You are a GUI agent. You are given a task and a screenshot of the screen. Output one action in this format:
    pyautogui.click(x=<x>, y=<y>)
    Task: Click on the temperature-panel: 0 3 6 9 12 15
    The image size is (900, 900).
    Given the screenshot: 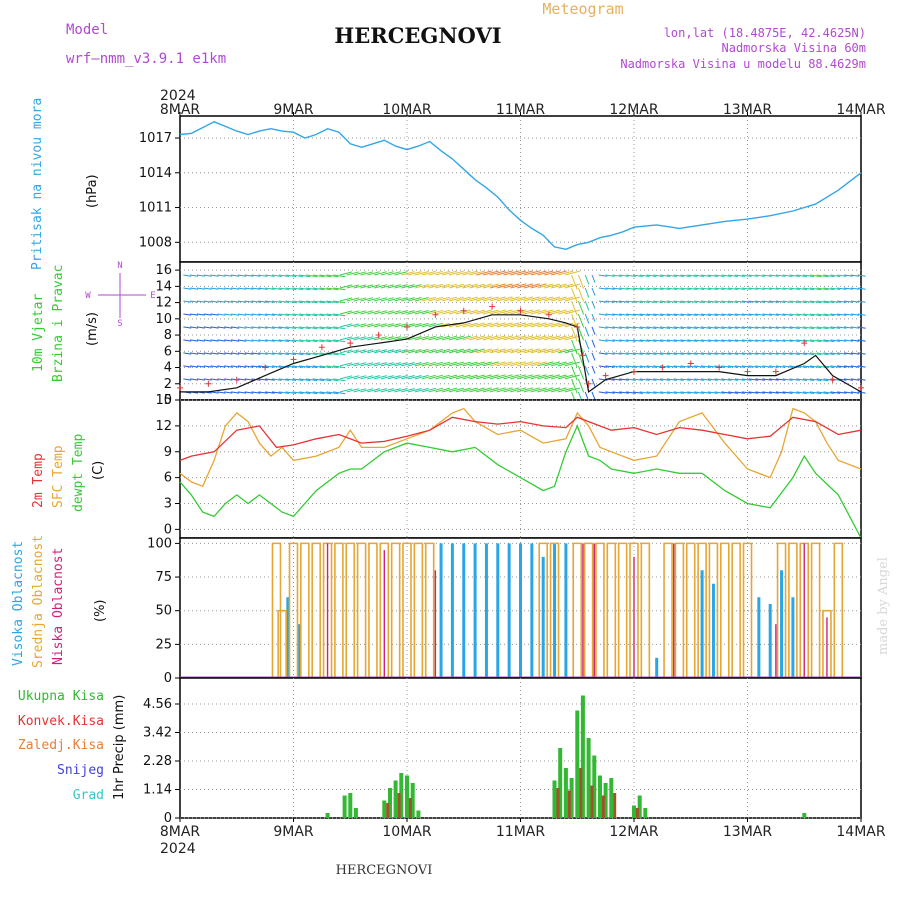 What is the action you would take?
    pyautogui.click(x=508, y=466)
    